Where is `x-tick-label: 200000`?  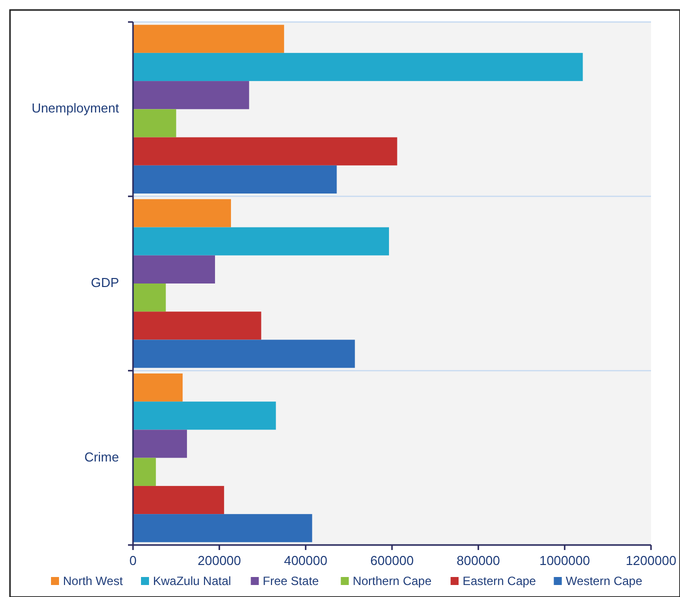
x-tick-label: 200000 is located at coordinates (220, 560).